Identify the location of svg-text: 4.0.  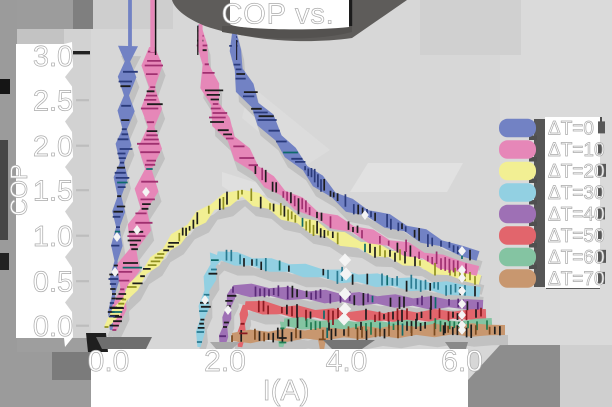
(347, 361).